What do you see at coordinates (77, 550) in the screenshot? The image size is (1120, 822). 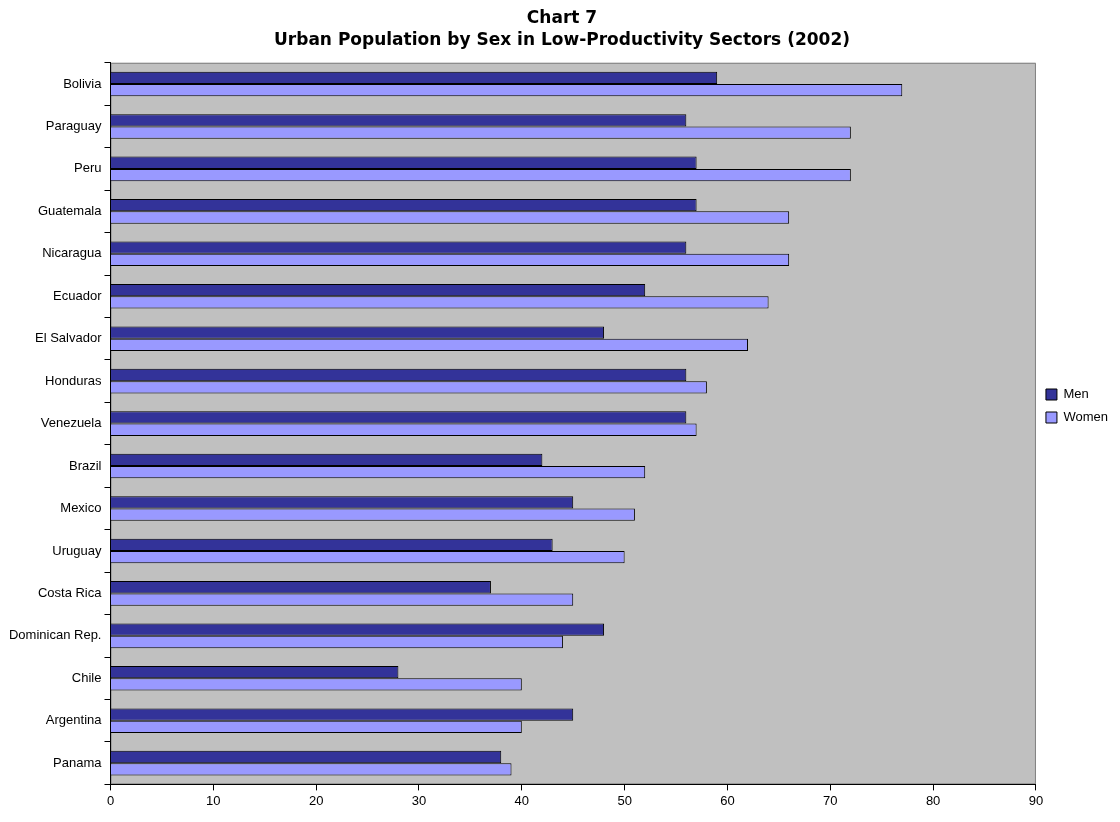 I see `y-tick-label: Uruguay` at bounding box center [77, 550].